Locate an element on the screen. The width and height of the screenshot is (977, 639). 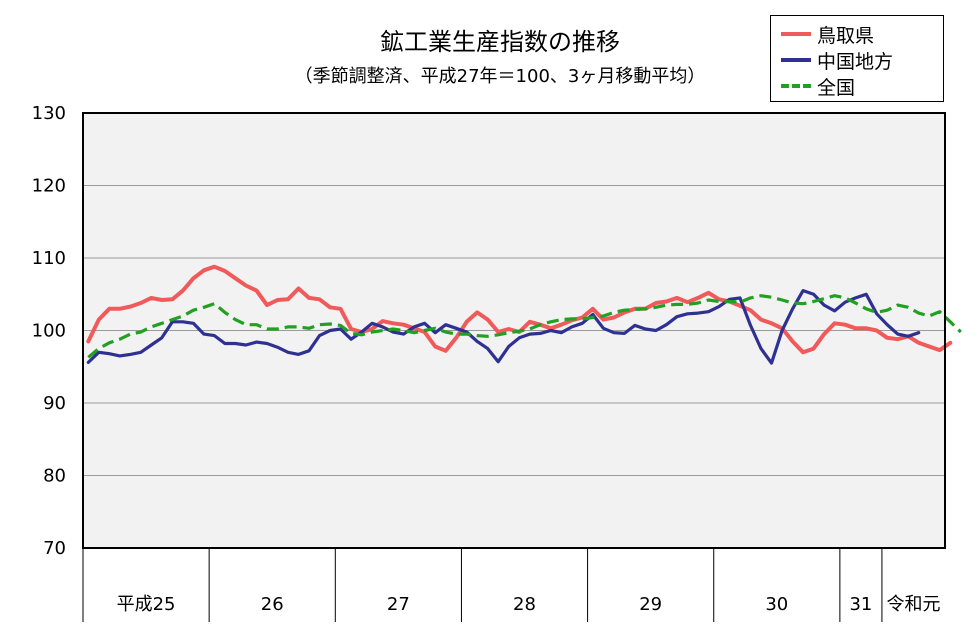
x-tick-label: 28 is located at coordinates (524, 604).